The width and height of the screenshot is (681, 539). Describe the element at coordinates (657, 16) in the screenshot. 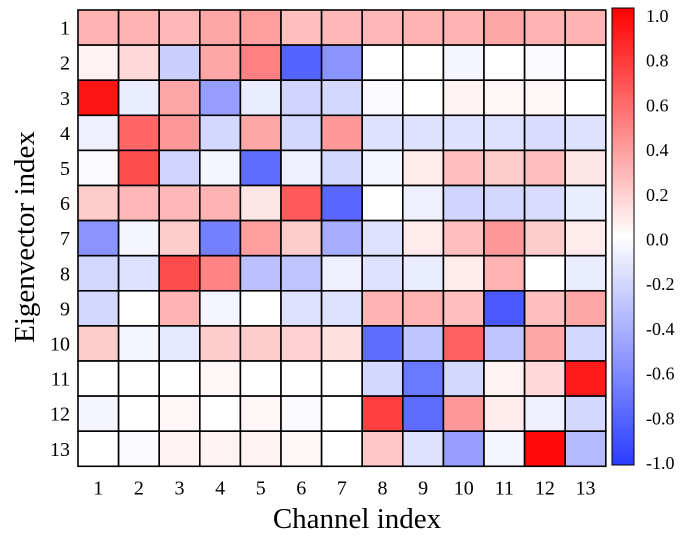

I see `colorbar-tick-label: 1.0` at that location.